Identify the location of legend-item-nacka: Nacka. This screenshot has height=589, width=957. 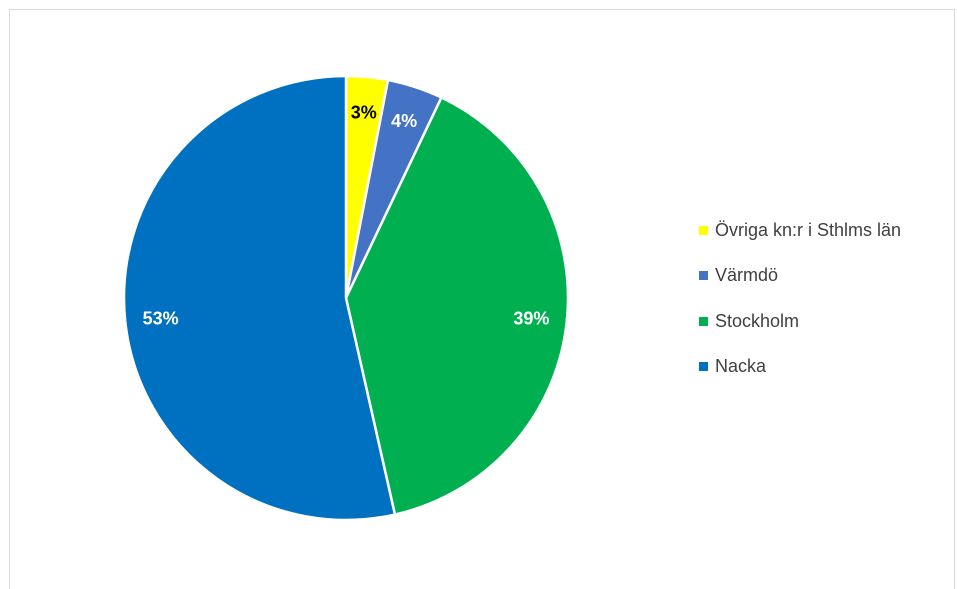
(800, 367).